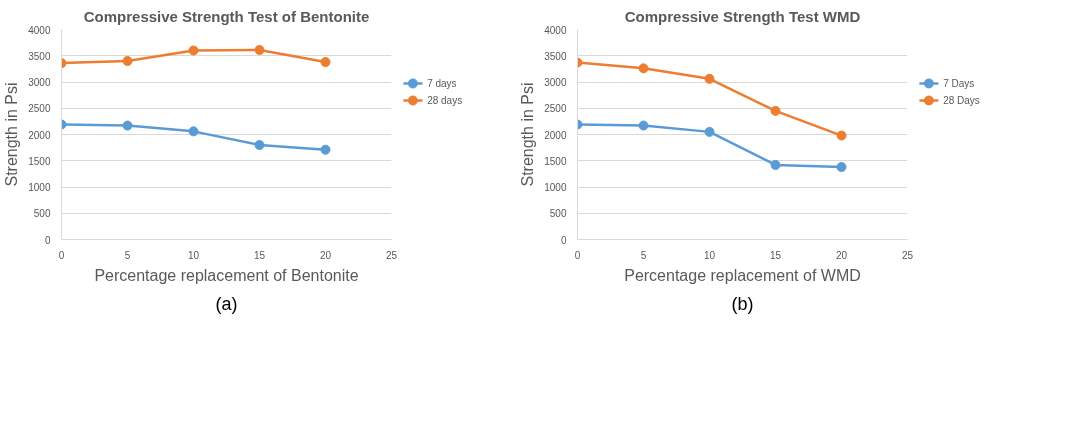 The width and height of the screenshot is (1065, 421). I want to click on text: (a), so click(226, 303).